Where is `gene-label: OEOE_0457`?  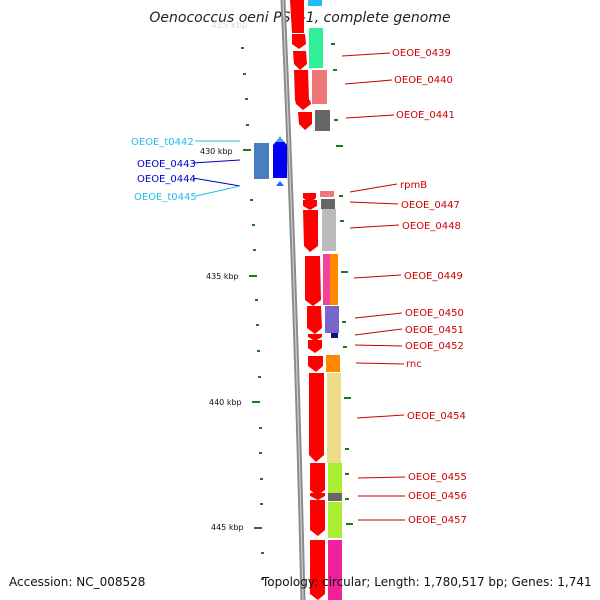
gene-label: OEOE_0457 is located at coordinates (437, 520).